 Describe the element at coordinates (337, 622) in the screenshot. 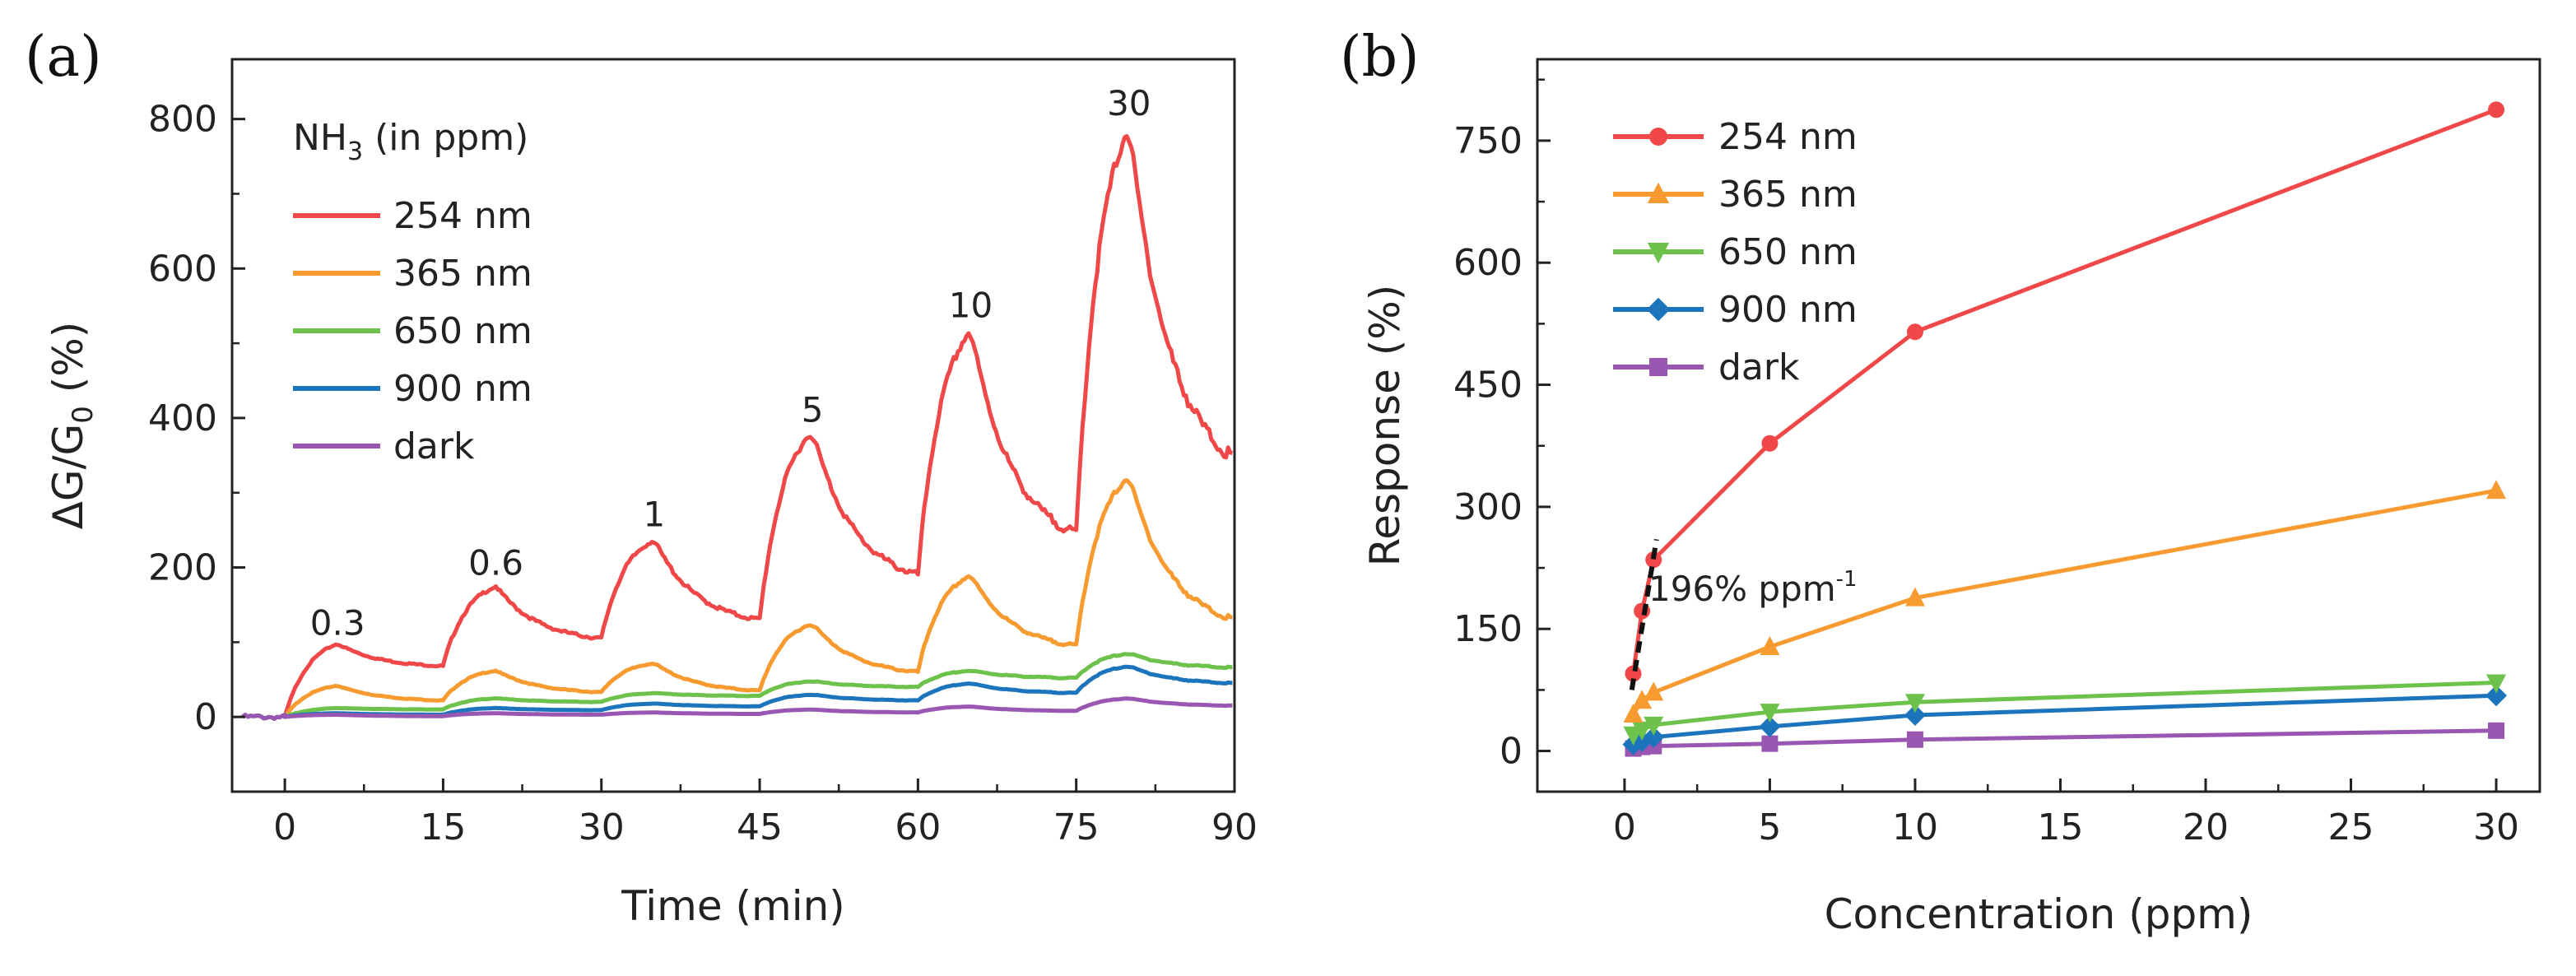

I see `panel-a-concentration-label: 0.3` at that location.